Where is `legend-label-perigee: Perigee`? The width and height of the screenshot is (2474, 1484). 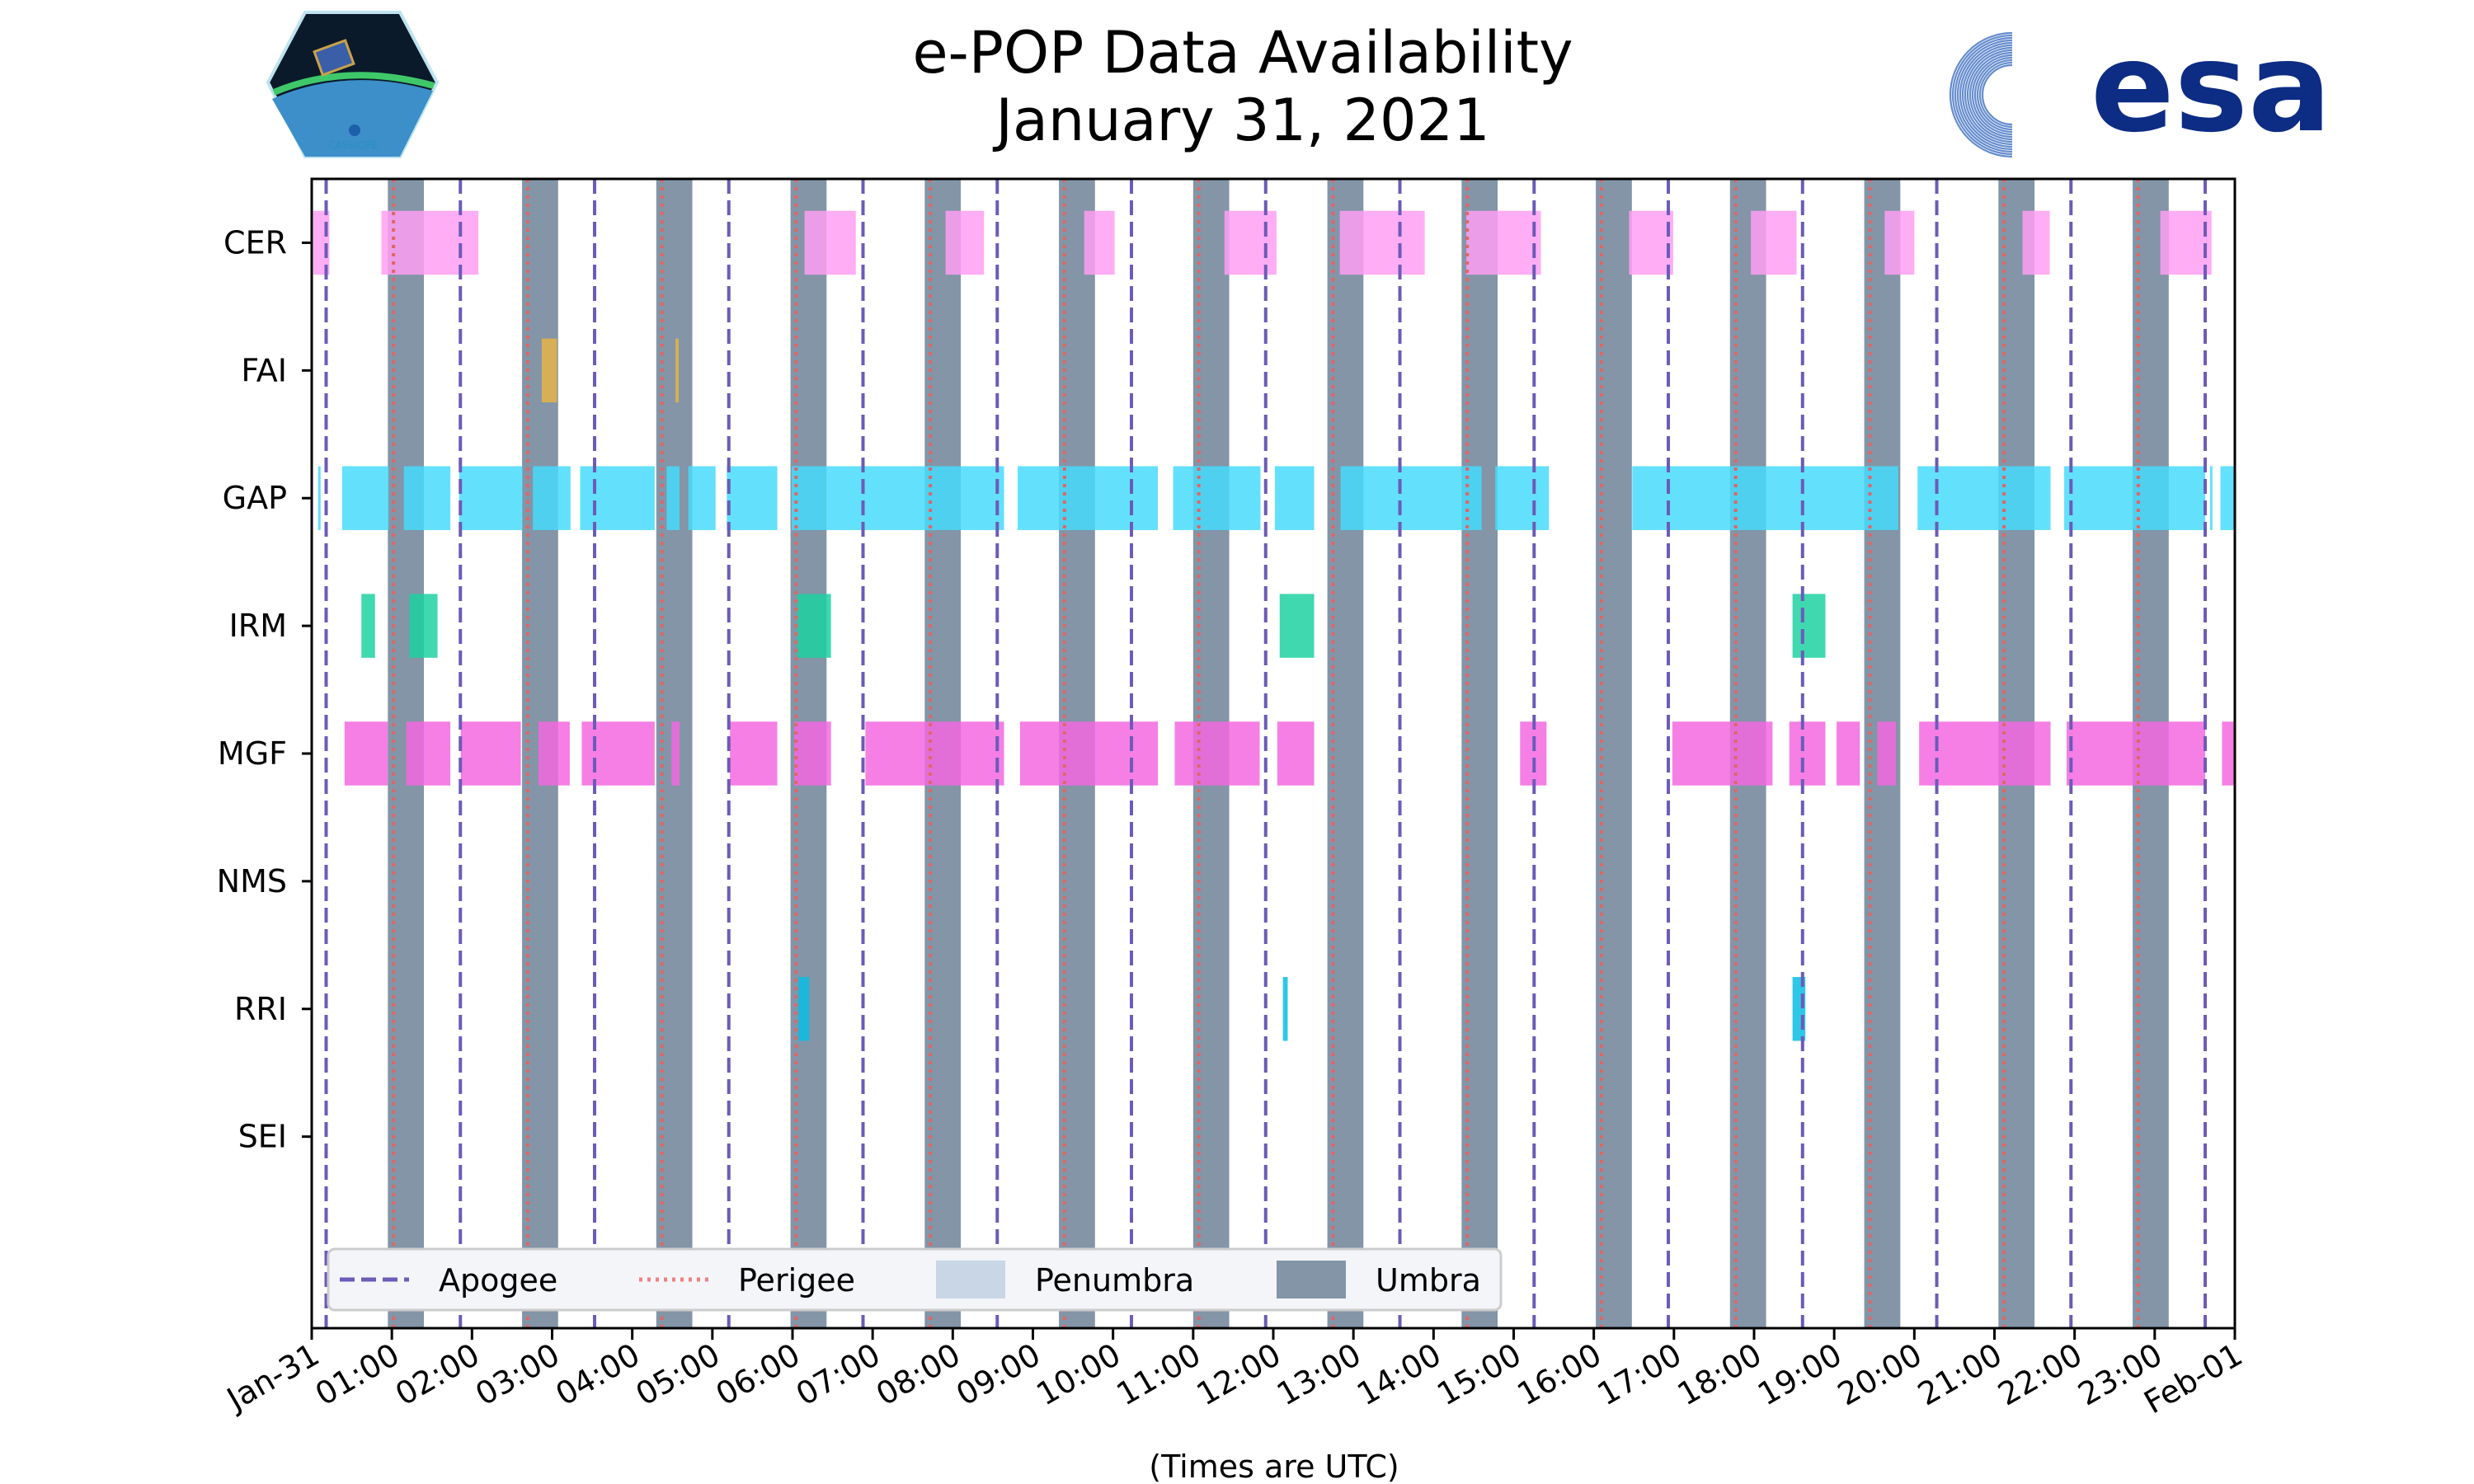 legend-label-perigee: Perigee is located at coordinates (796, 1280).